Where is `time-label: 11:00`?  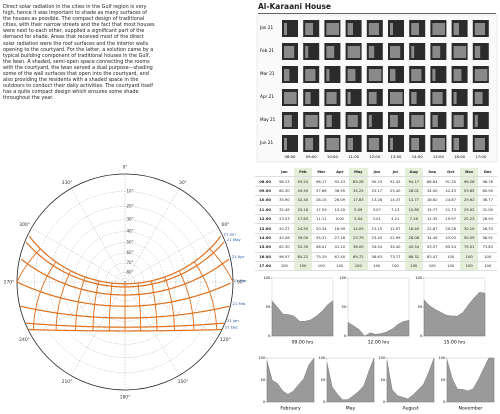 time-label: 11:00 is located at coordinates (354, 156).